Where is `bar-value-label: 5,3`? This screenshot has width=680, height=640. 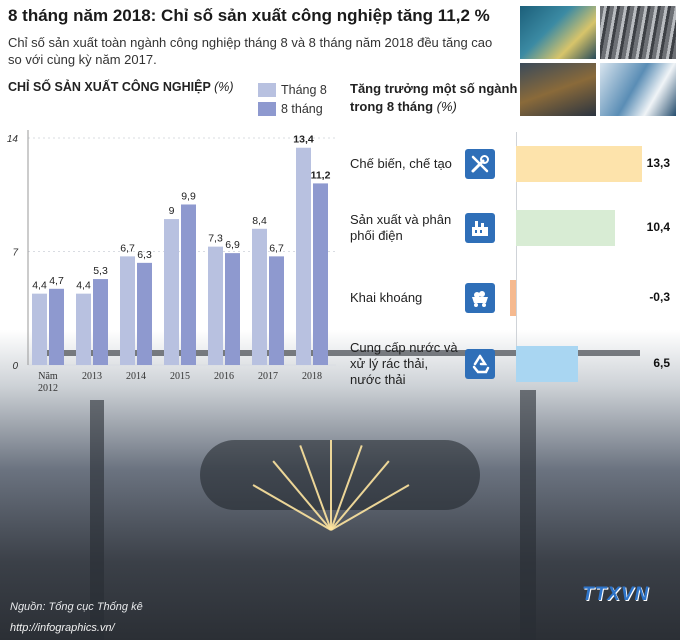 bar-value-label: 5,3 is located at coordinates (100, 271).